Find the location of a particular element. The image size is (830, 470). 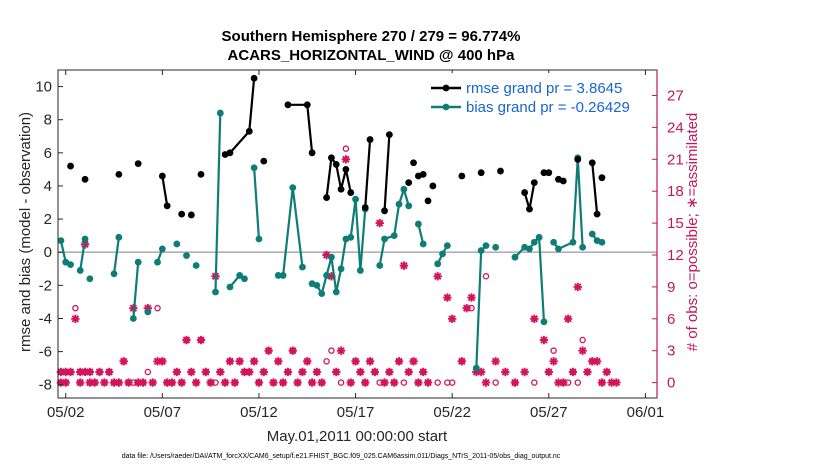

x-tick-label: 05/22 is located at coordinates (452, 412).